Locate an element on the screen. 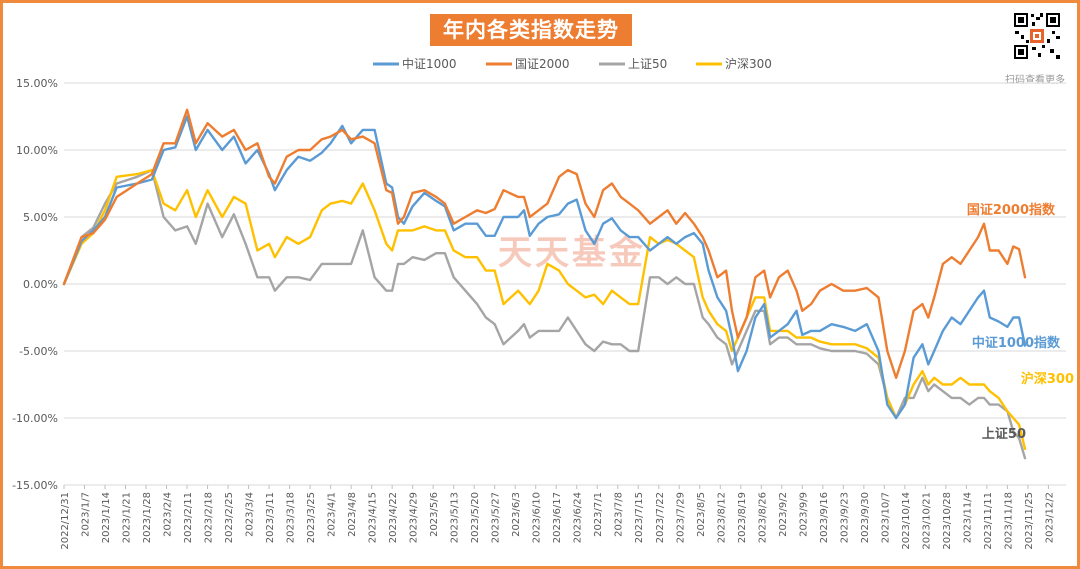  x-tick-label: 2023/8/12 is located at coordinates (721, 517).